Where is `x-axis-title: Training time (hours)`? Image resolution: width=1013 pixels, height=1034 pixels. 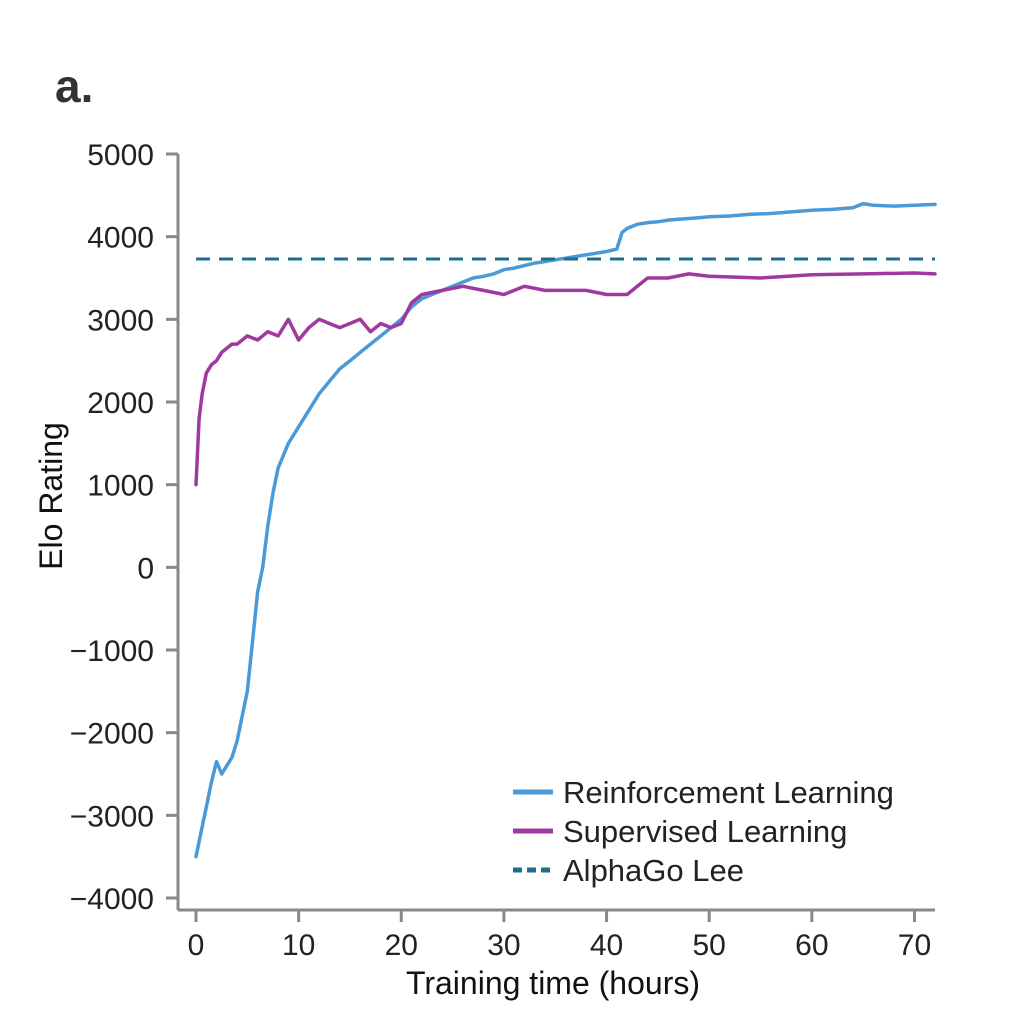 x-axis-title: Training time (hours) is located at coordinates (553, 983).